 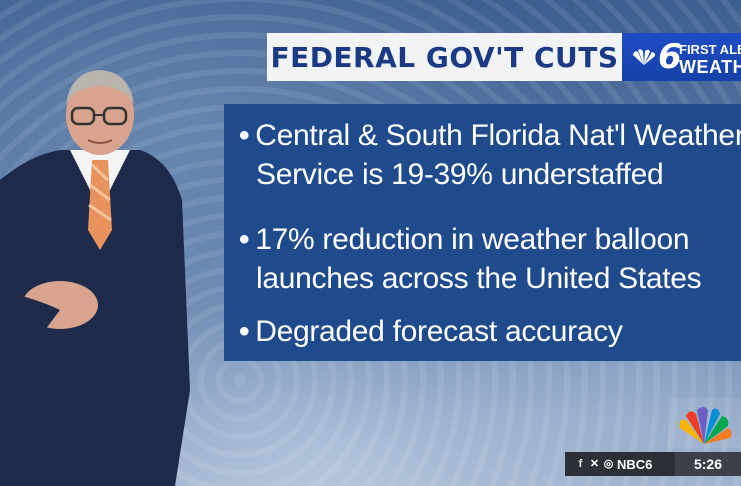 What do you see at coordinates (479, 278) in the screenshot?
I see `bullet-line: launches across the United States` at bounding box center [479, 278].